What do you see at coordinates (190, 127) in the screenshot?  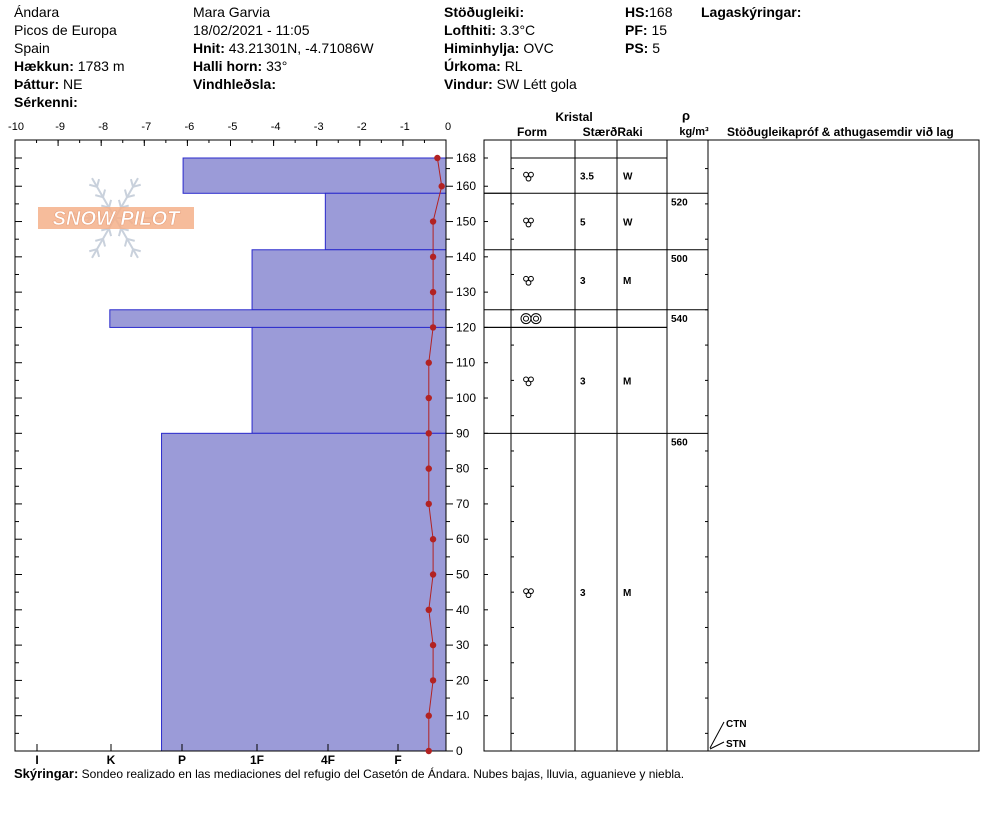 I see `temperature-tick-label: -6` at bounding box center [190, 127].